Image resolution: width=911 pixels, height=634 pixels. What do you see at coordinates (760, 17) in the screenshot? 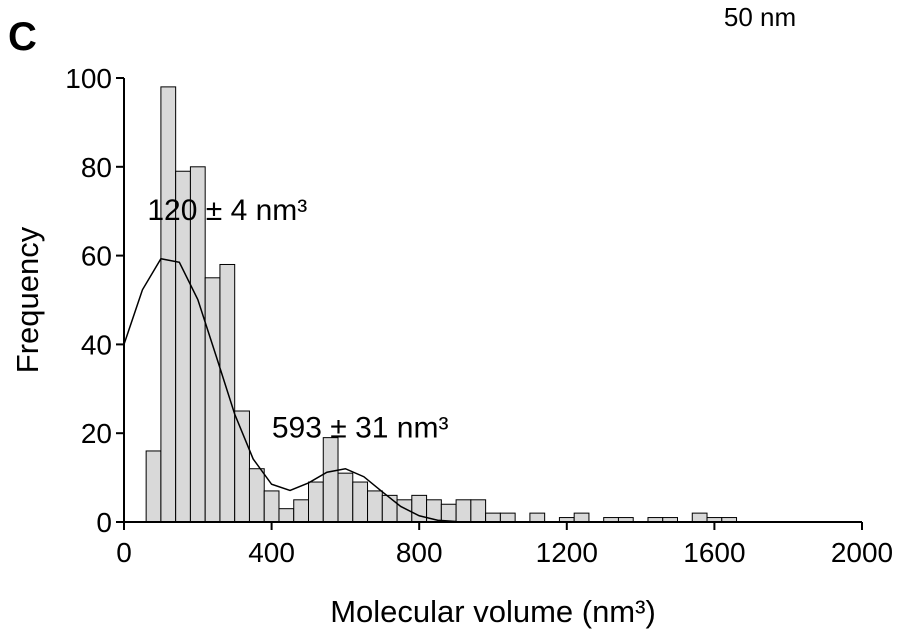
I see `corner-text: 50 nm` at bounding box center [760, 17].